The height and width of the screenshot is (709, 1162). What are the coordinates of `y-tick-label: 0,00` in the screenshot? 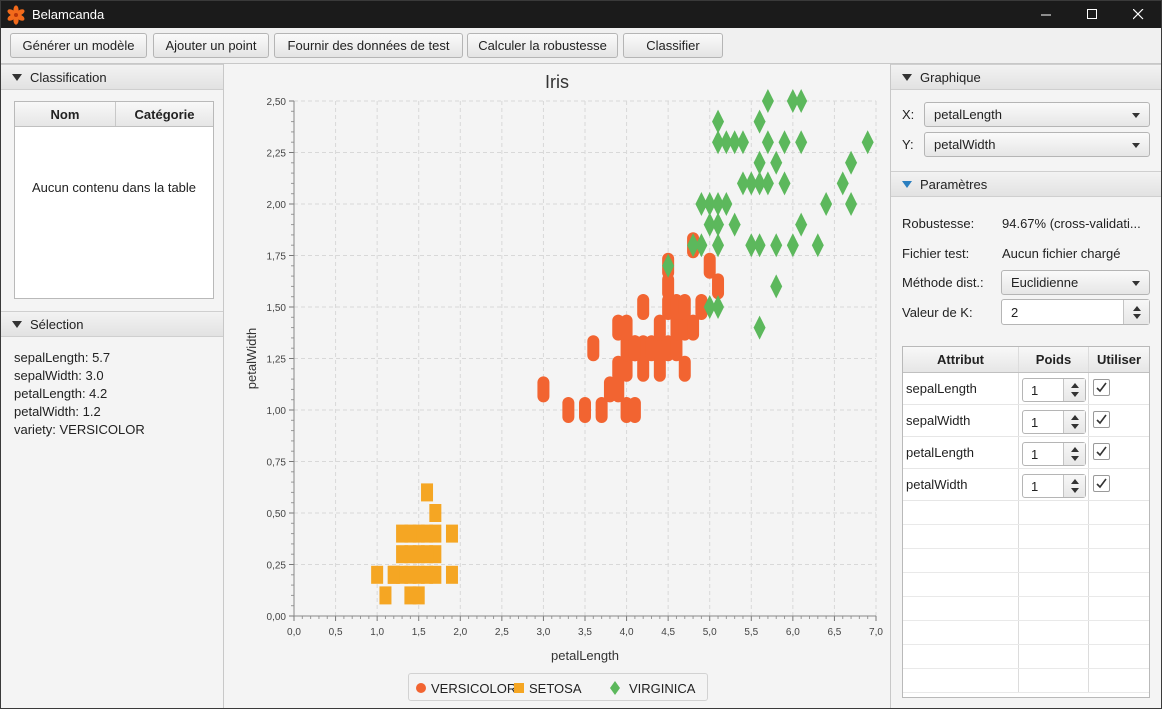 It's located at (277, 617).